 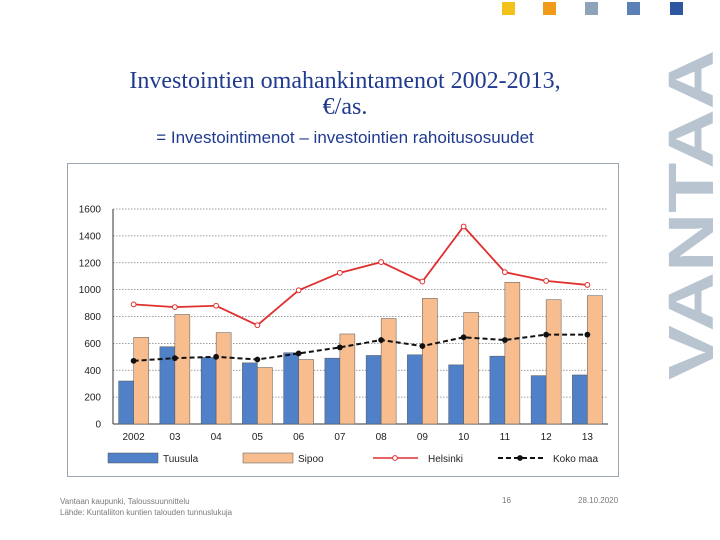 I want to click on legend-label-tuusula: Tuusula, so click(x=181, y=459).